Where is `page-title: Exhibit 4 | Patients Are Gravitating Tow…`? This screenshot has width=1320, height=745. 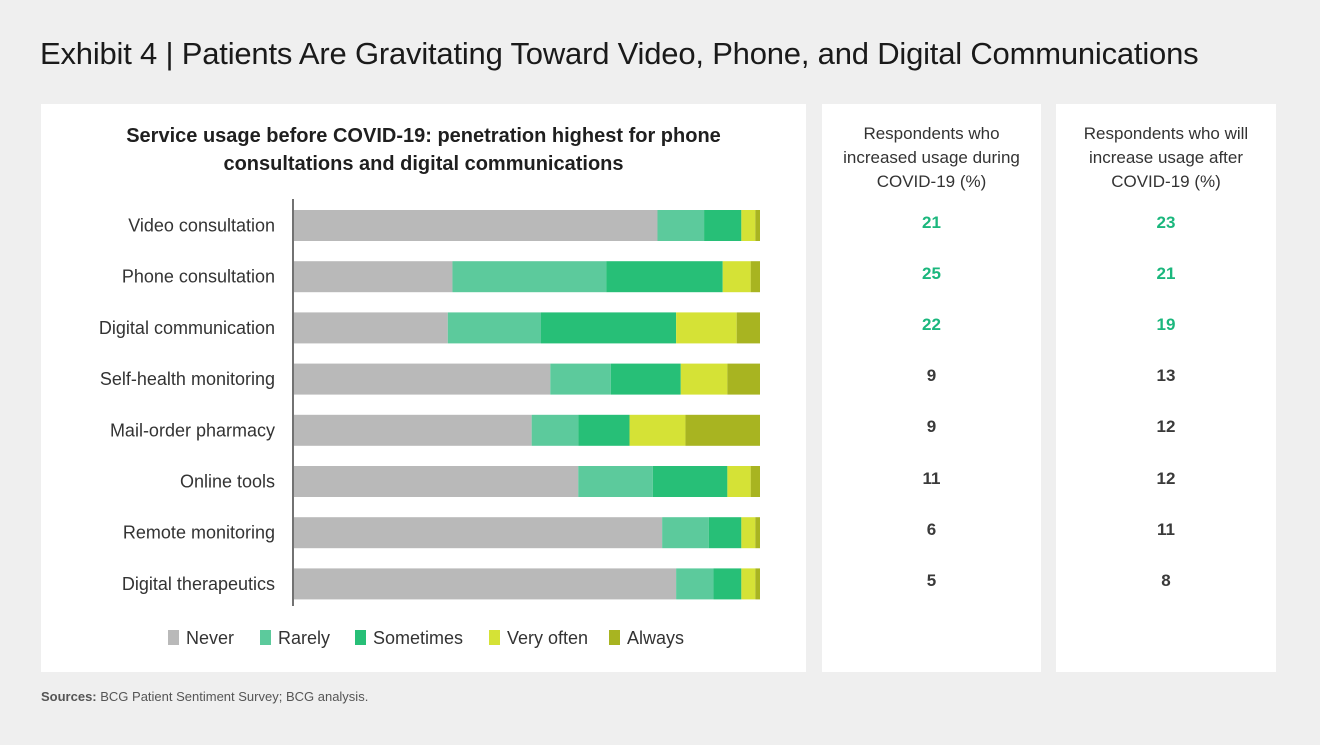
page-title: Exhibit 4 | Patients Are Gravitating Tow… is located at coordinates (619, 53).